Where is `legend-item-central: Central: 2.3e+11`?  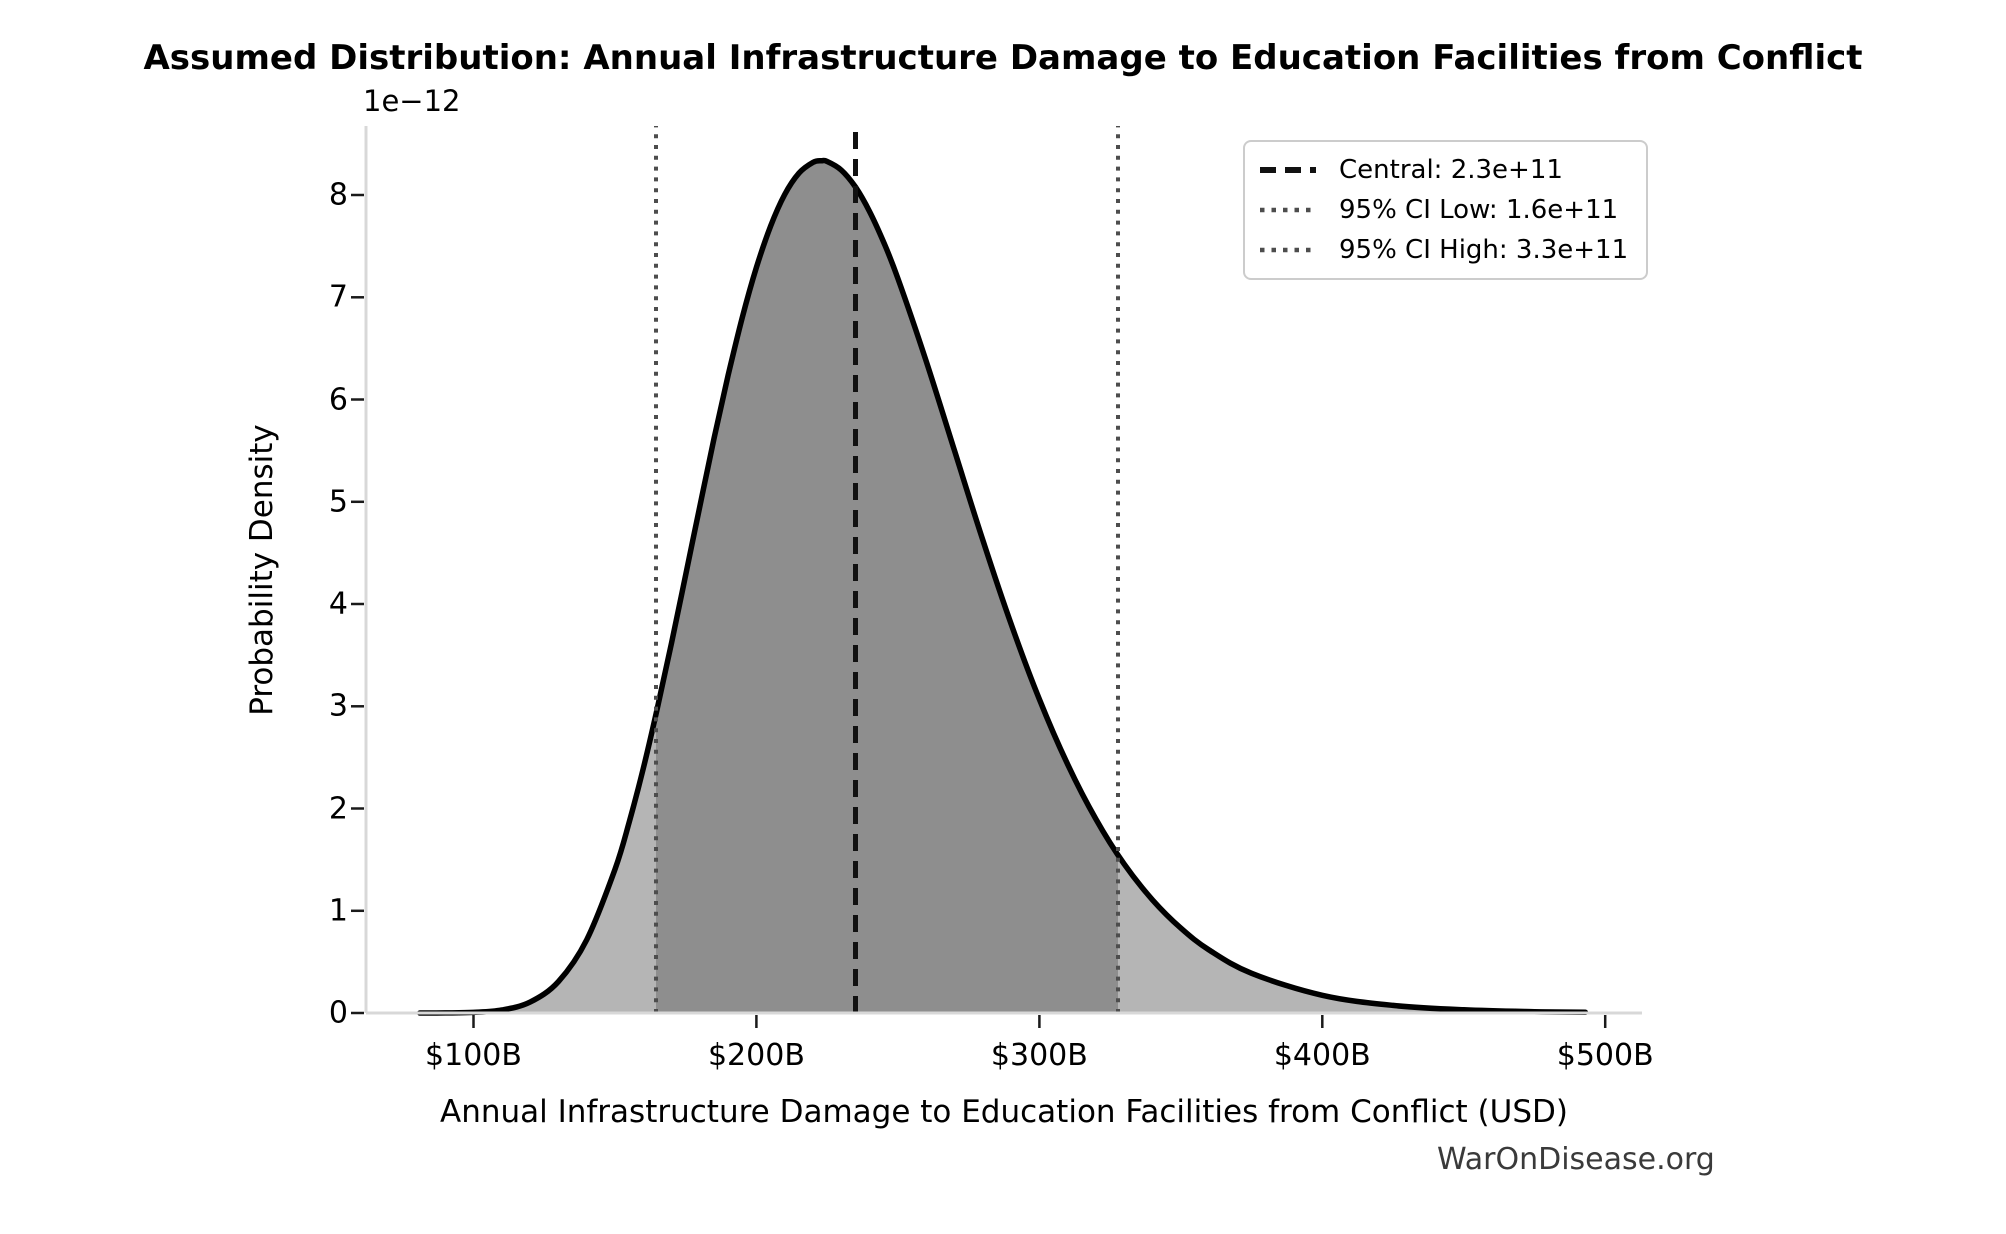
legend-item-central: Central: 2.3e+11 is located at coordinates (1443, 170).